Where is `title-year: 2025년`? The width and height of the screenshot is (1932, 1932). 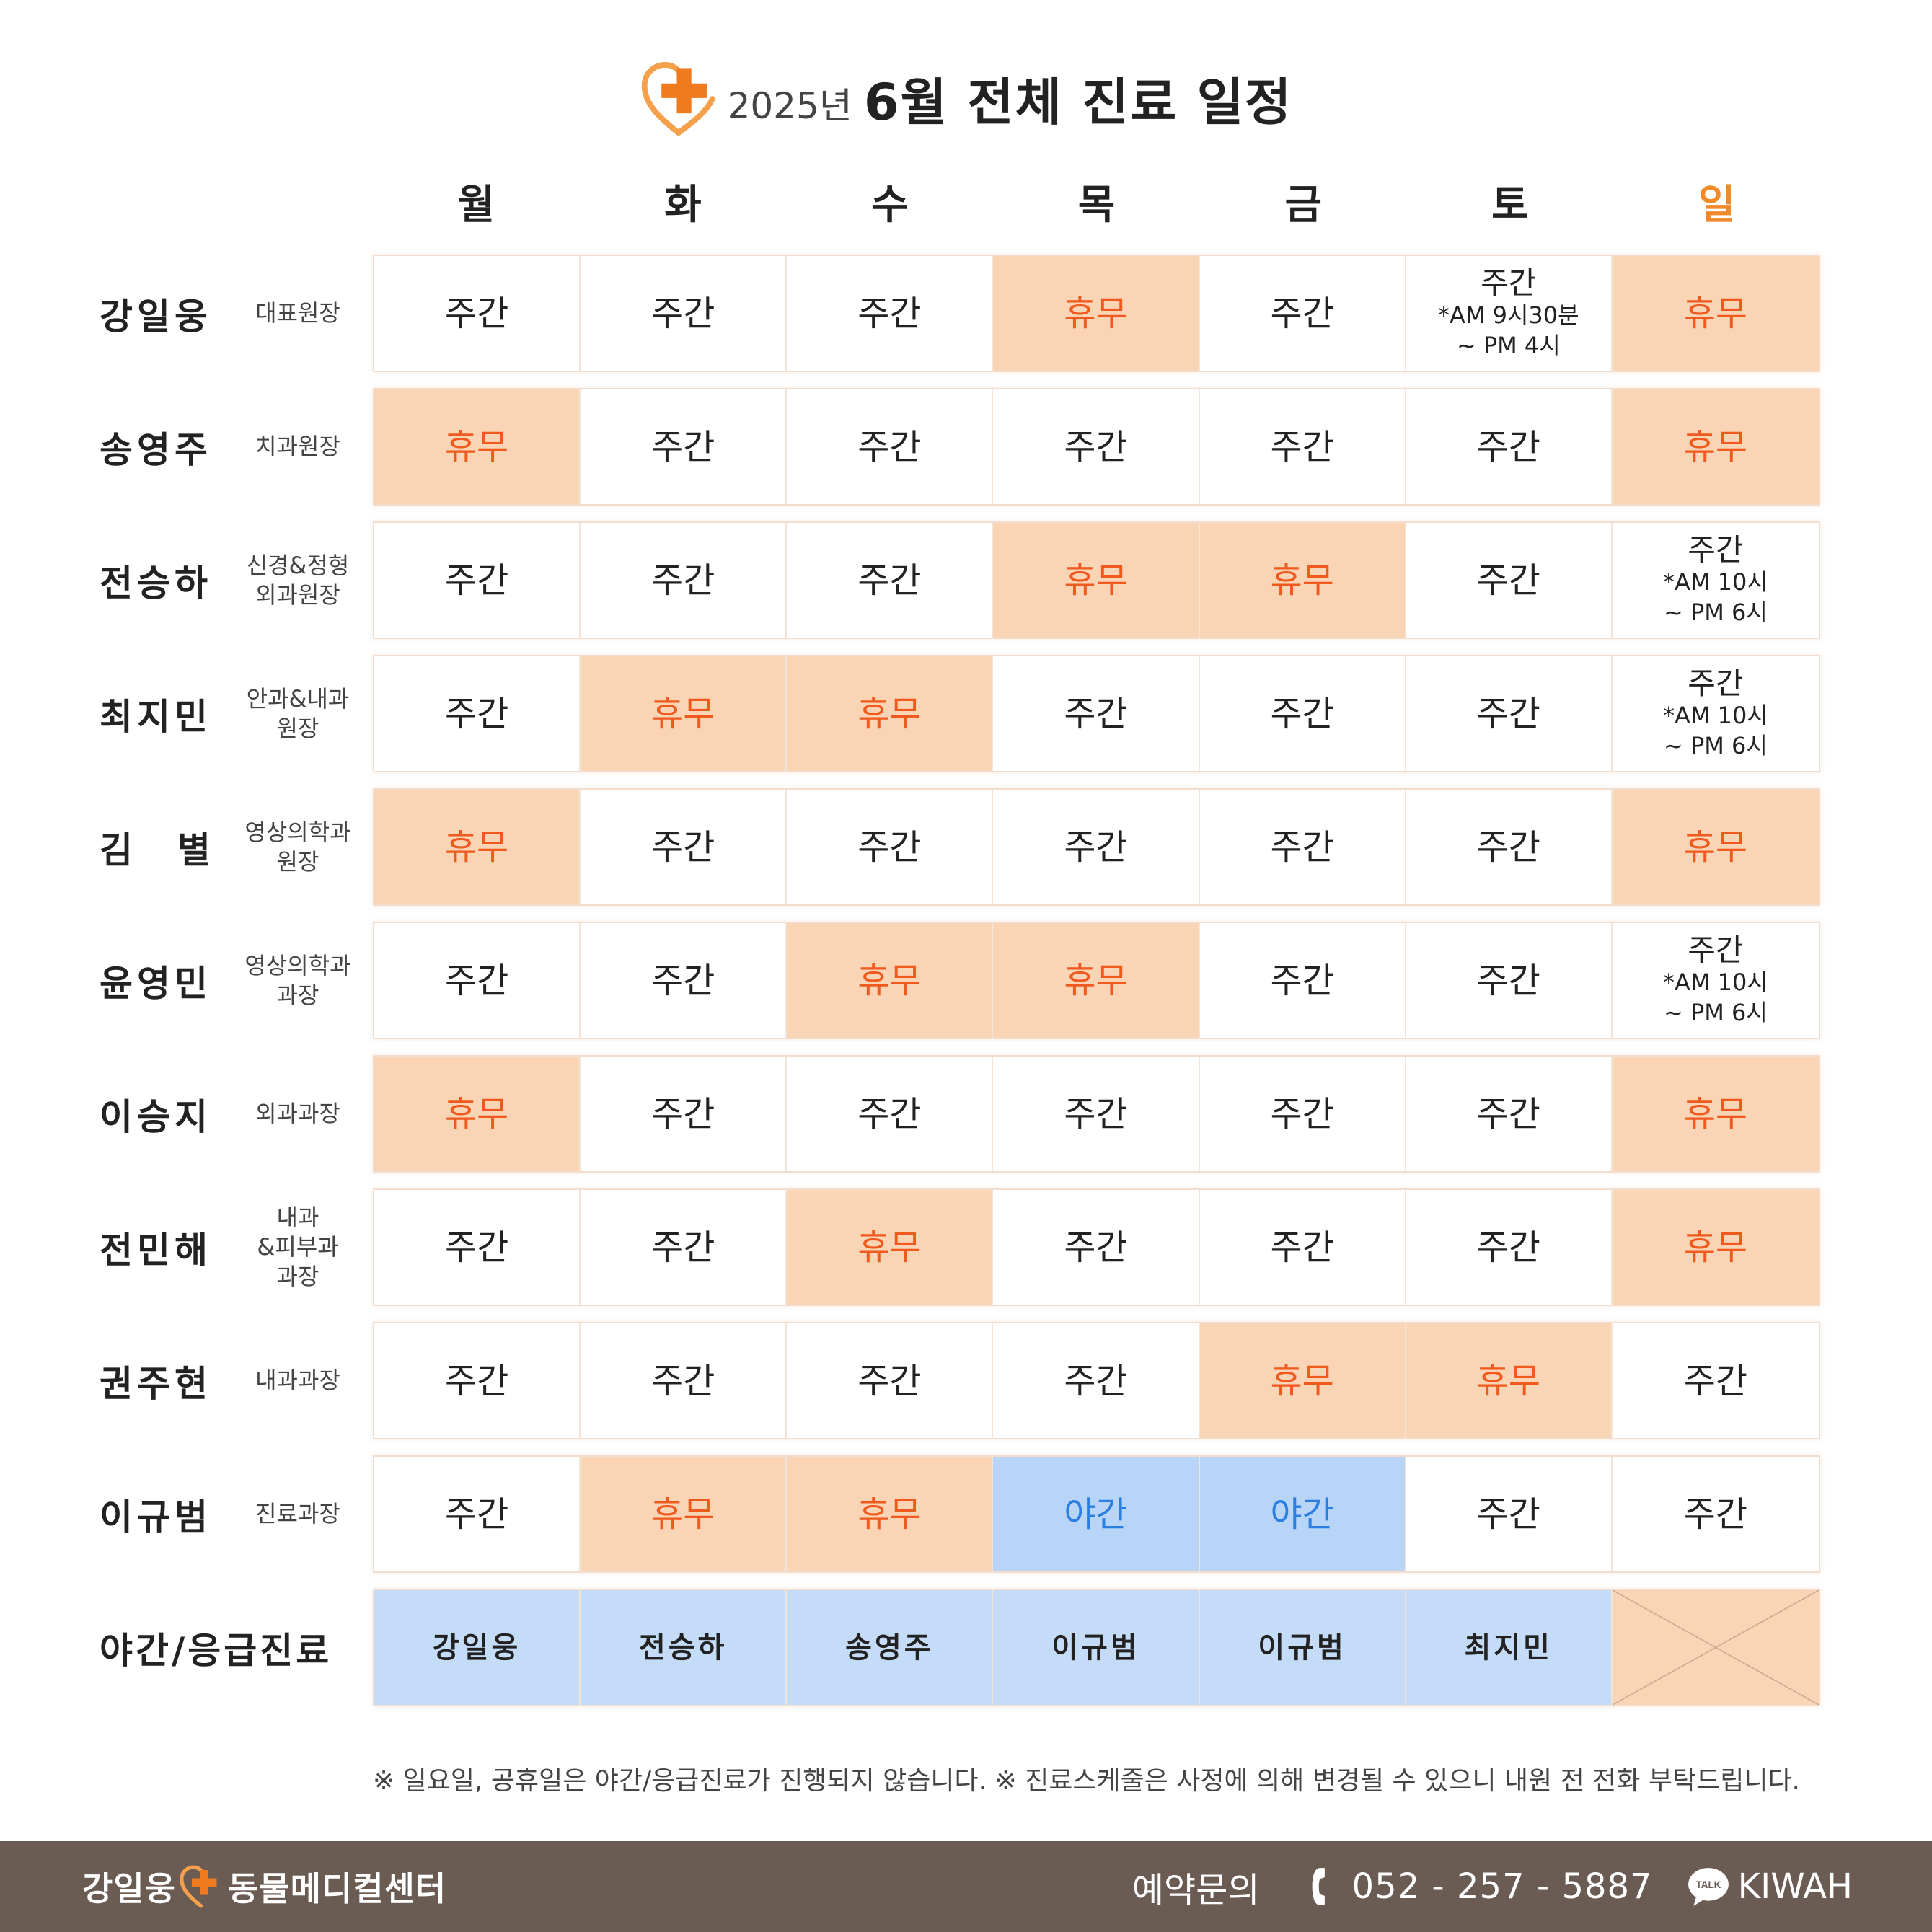
title-year: 2025년 is located at coordinates (789, 106).